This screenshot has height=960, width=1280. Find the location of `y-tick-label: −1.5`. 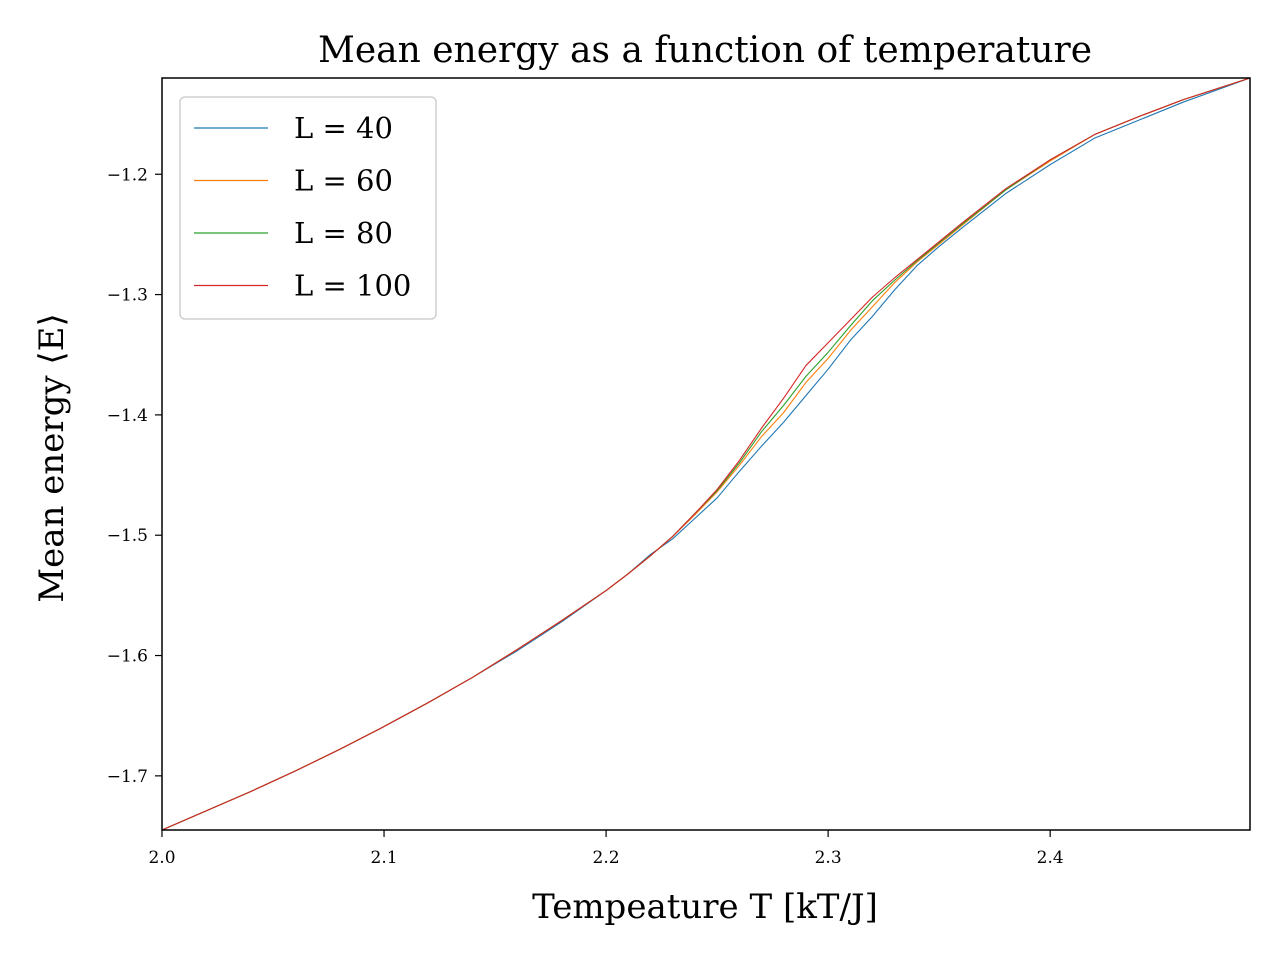

y-tick-label: −1.5 is located at coordinates (127, 536).